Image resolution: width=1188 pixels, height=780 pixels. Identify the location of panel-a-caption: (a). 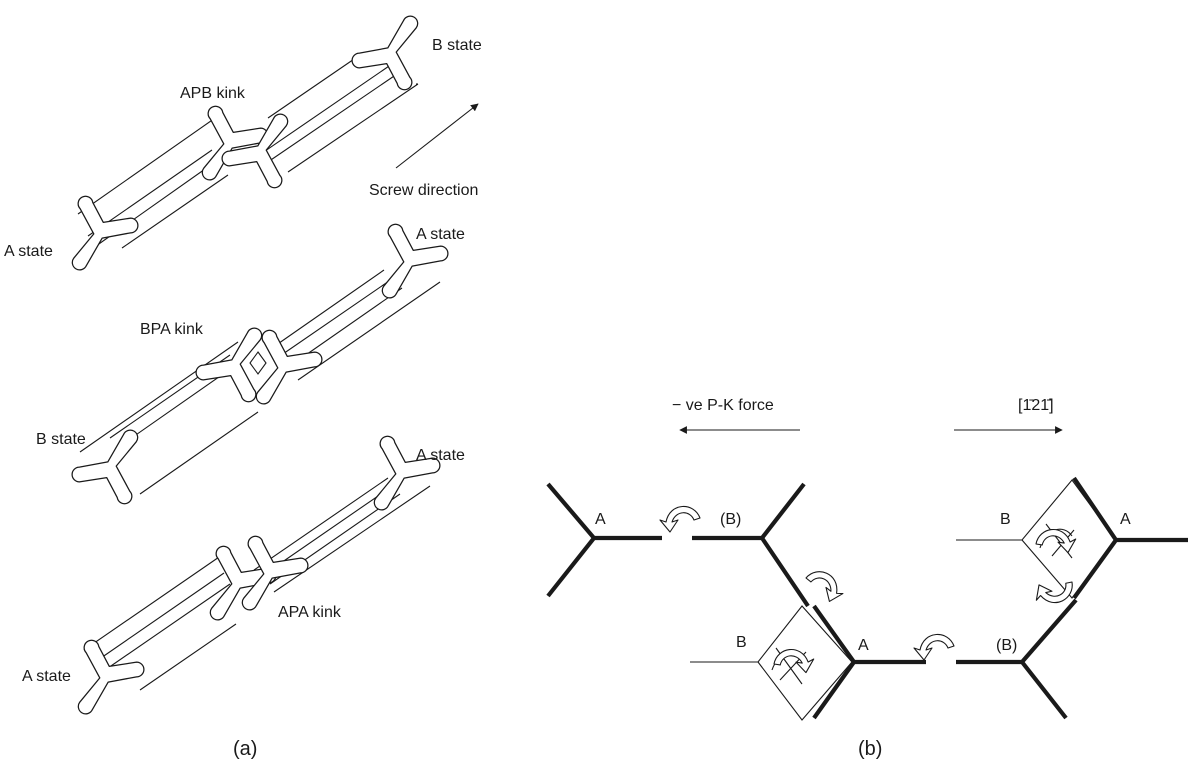
(245, 749).